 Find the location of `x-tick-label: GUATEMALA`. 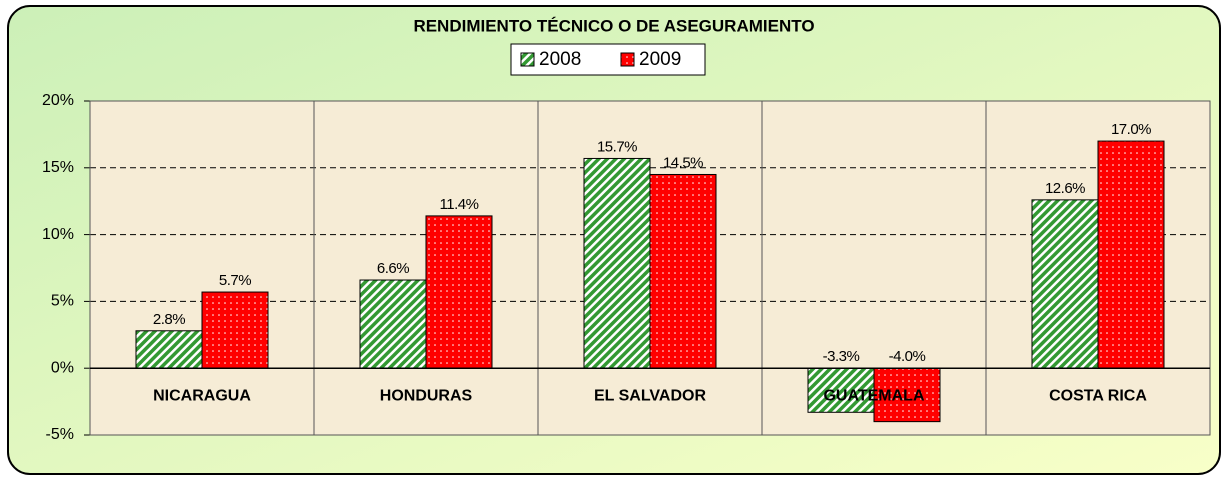

x-tick-label: GUATEMALA is located at coordinates (873, 395).